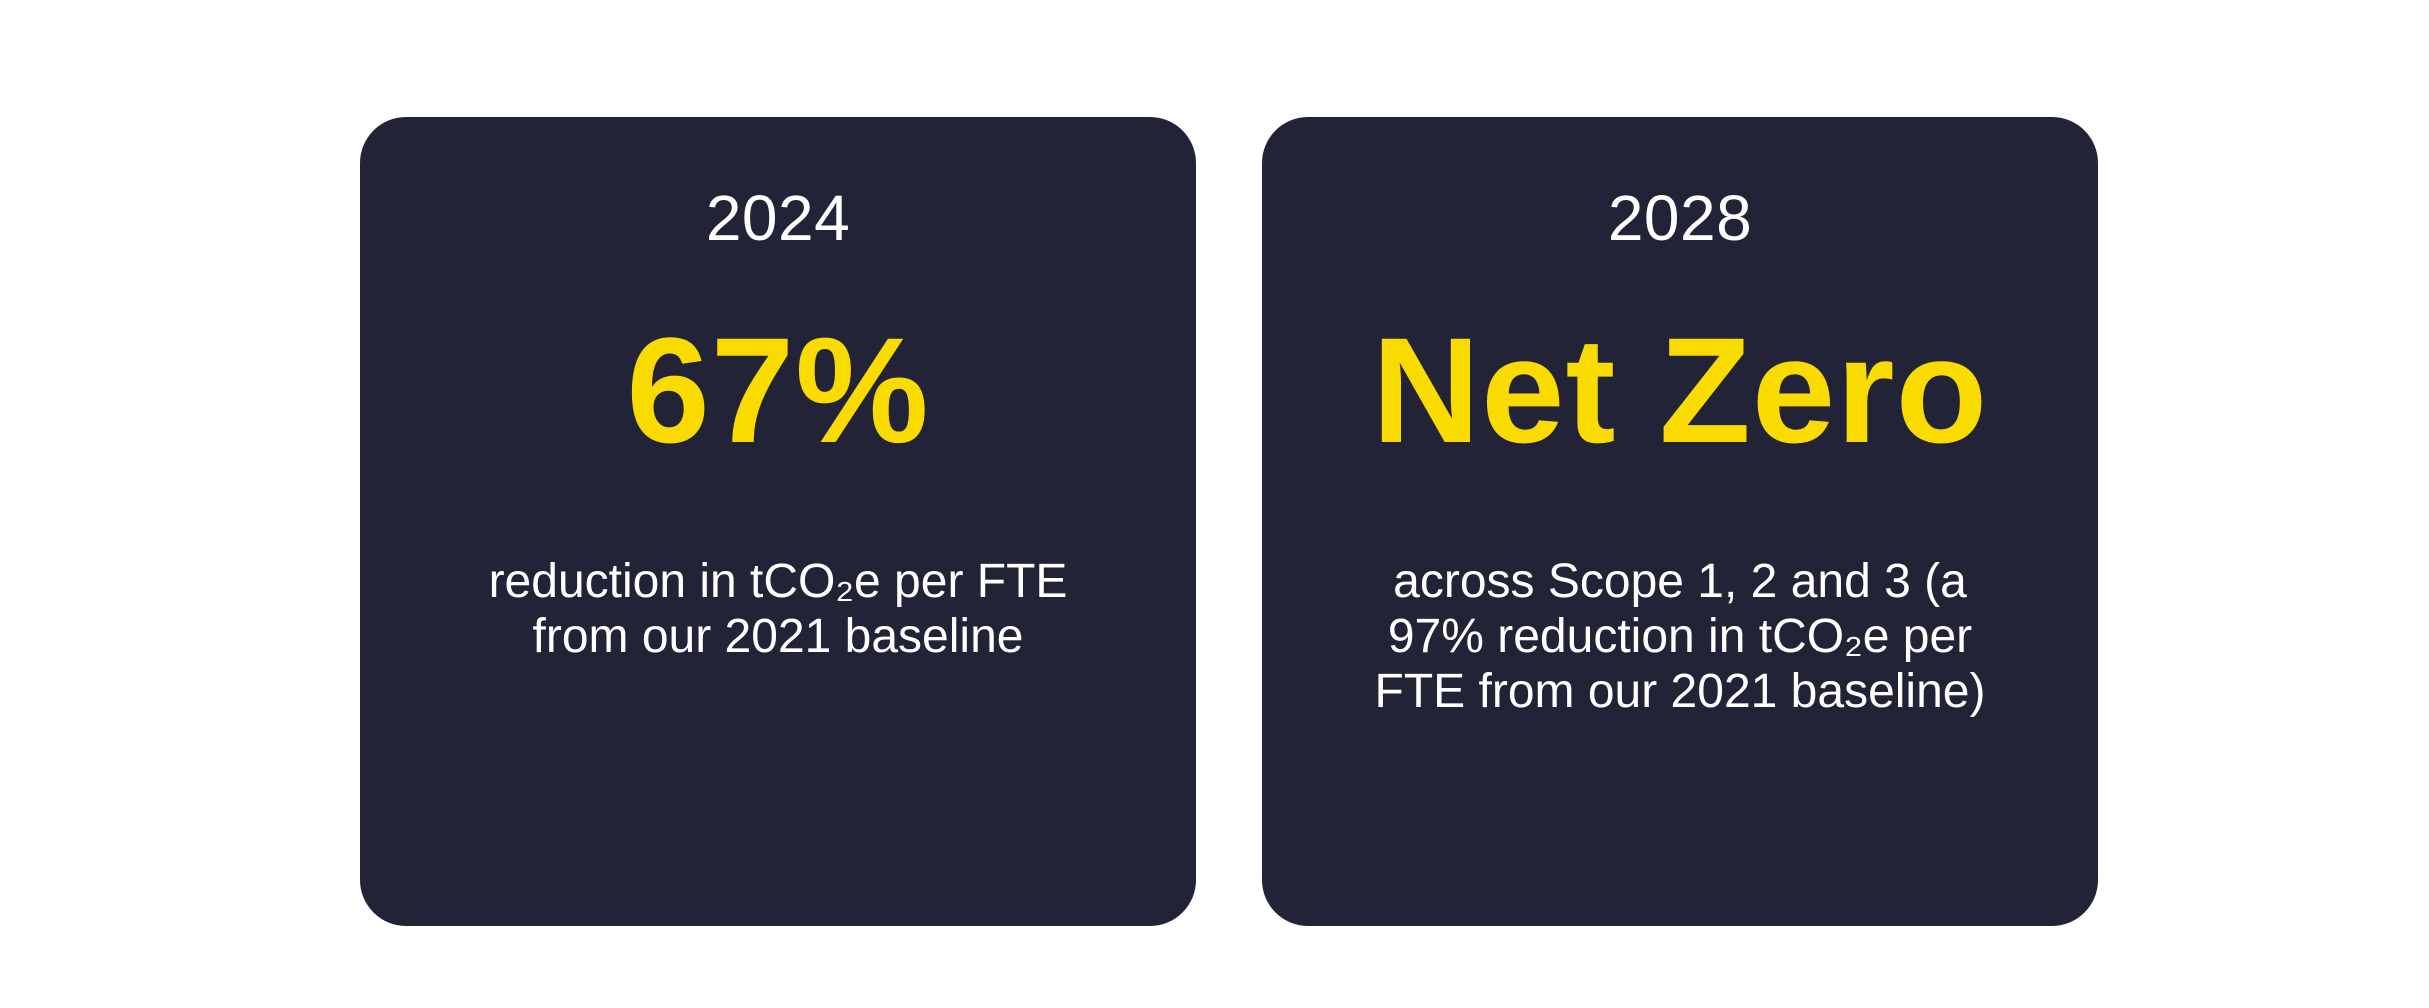 This screenshot has width=2429, height=1008. What do you see at coordinates (1680, 691) in the screenshot?
I see `card-body-line: FTE from our 2021 baseline)` at bounding box center [1680, 691].